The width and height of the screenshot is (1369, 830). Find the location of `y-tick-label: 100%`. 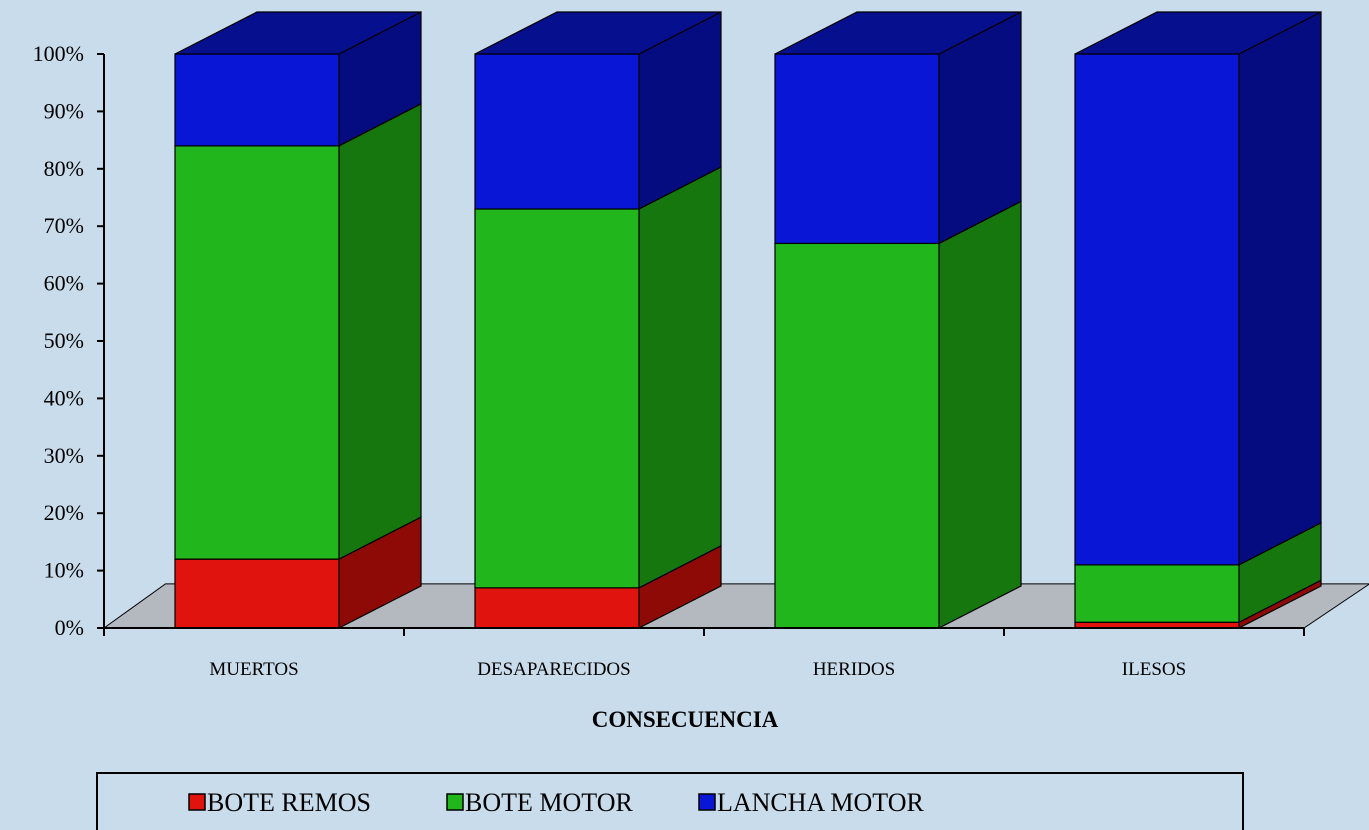

y-tick-label: 100% is located at coordinates (58, 53).